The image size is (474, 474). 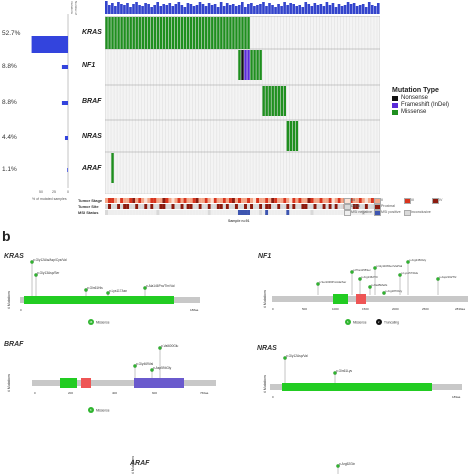 I want to click on annotation-legend-label: MSI positive, so click(x=391, y=211).